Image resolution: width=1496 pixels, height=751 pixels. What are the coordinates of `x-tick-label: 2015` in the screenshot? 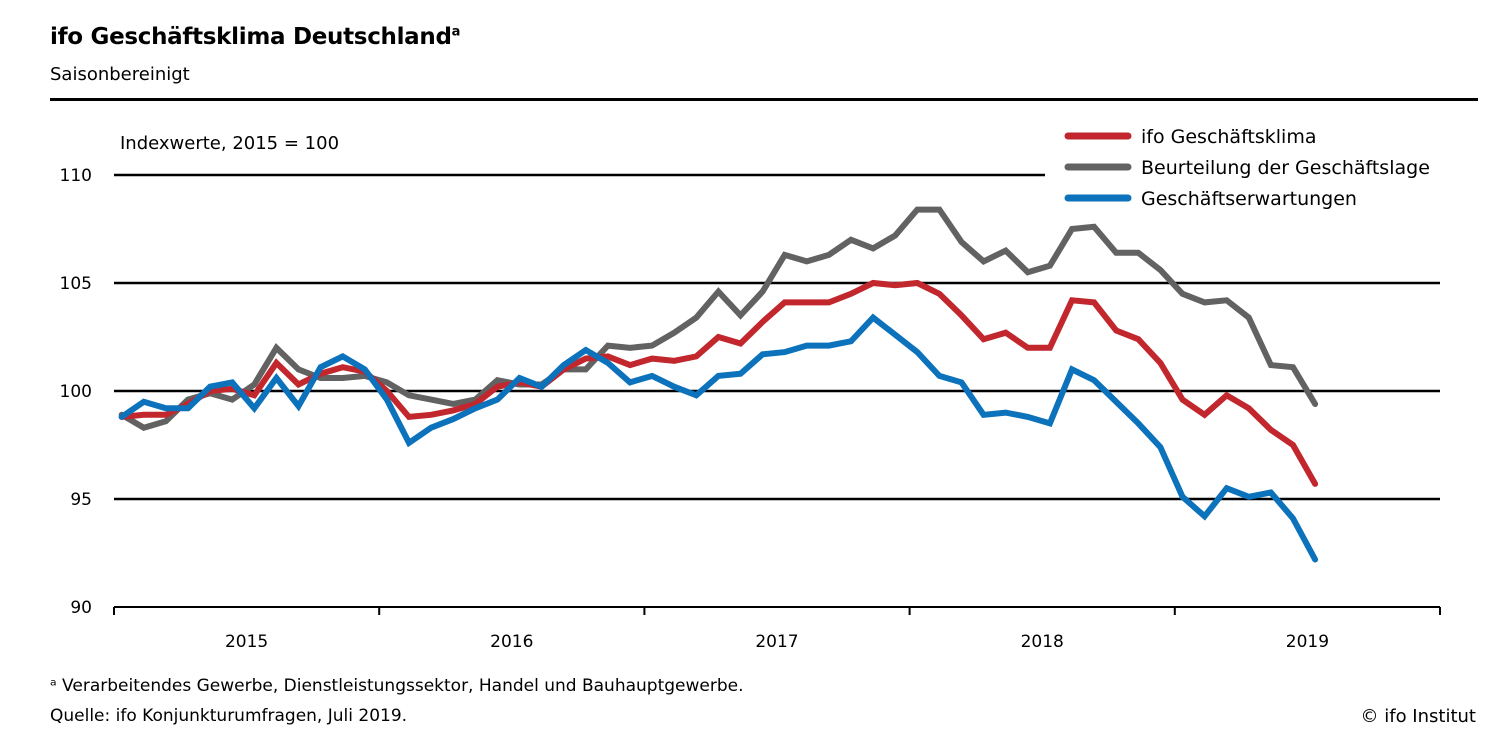 It's located at (246, 642).